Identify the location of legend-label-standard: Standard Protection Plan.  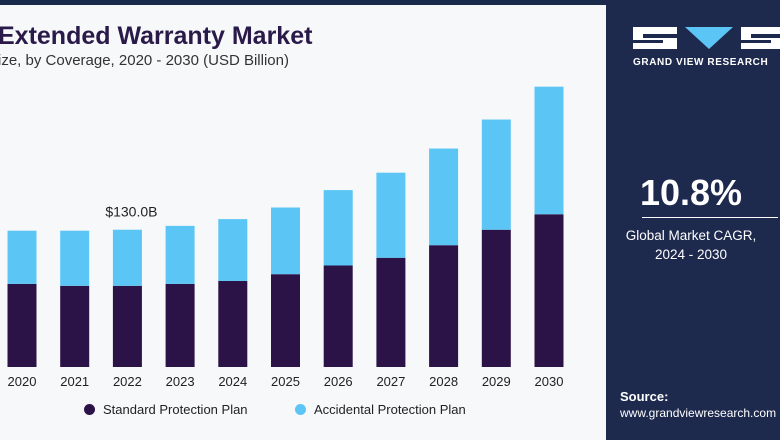
(175, 409).